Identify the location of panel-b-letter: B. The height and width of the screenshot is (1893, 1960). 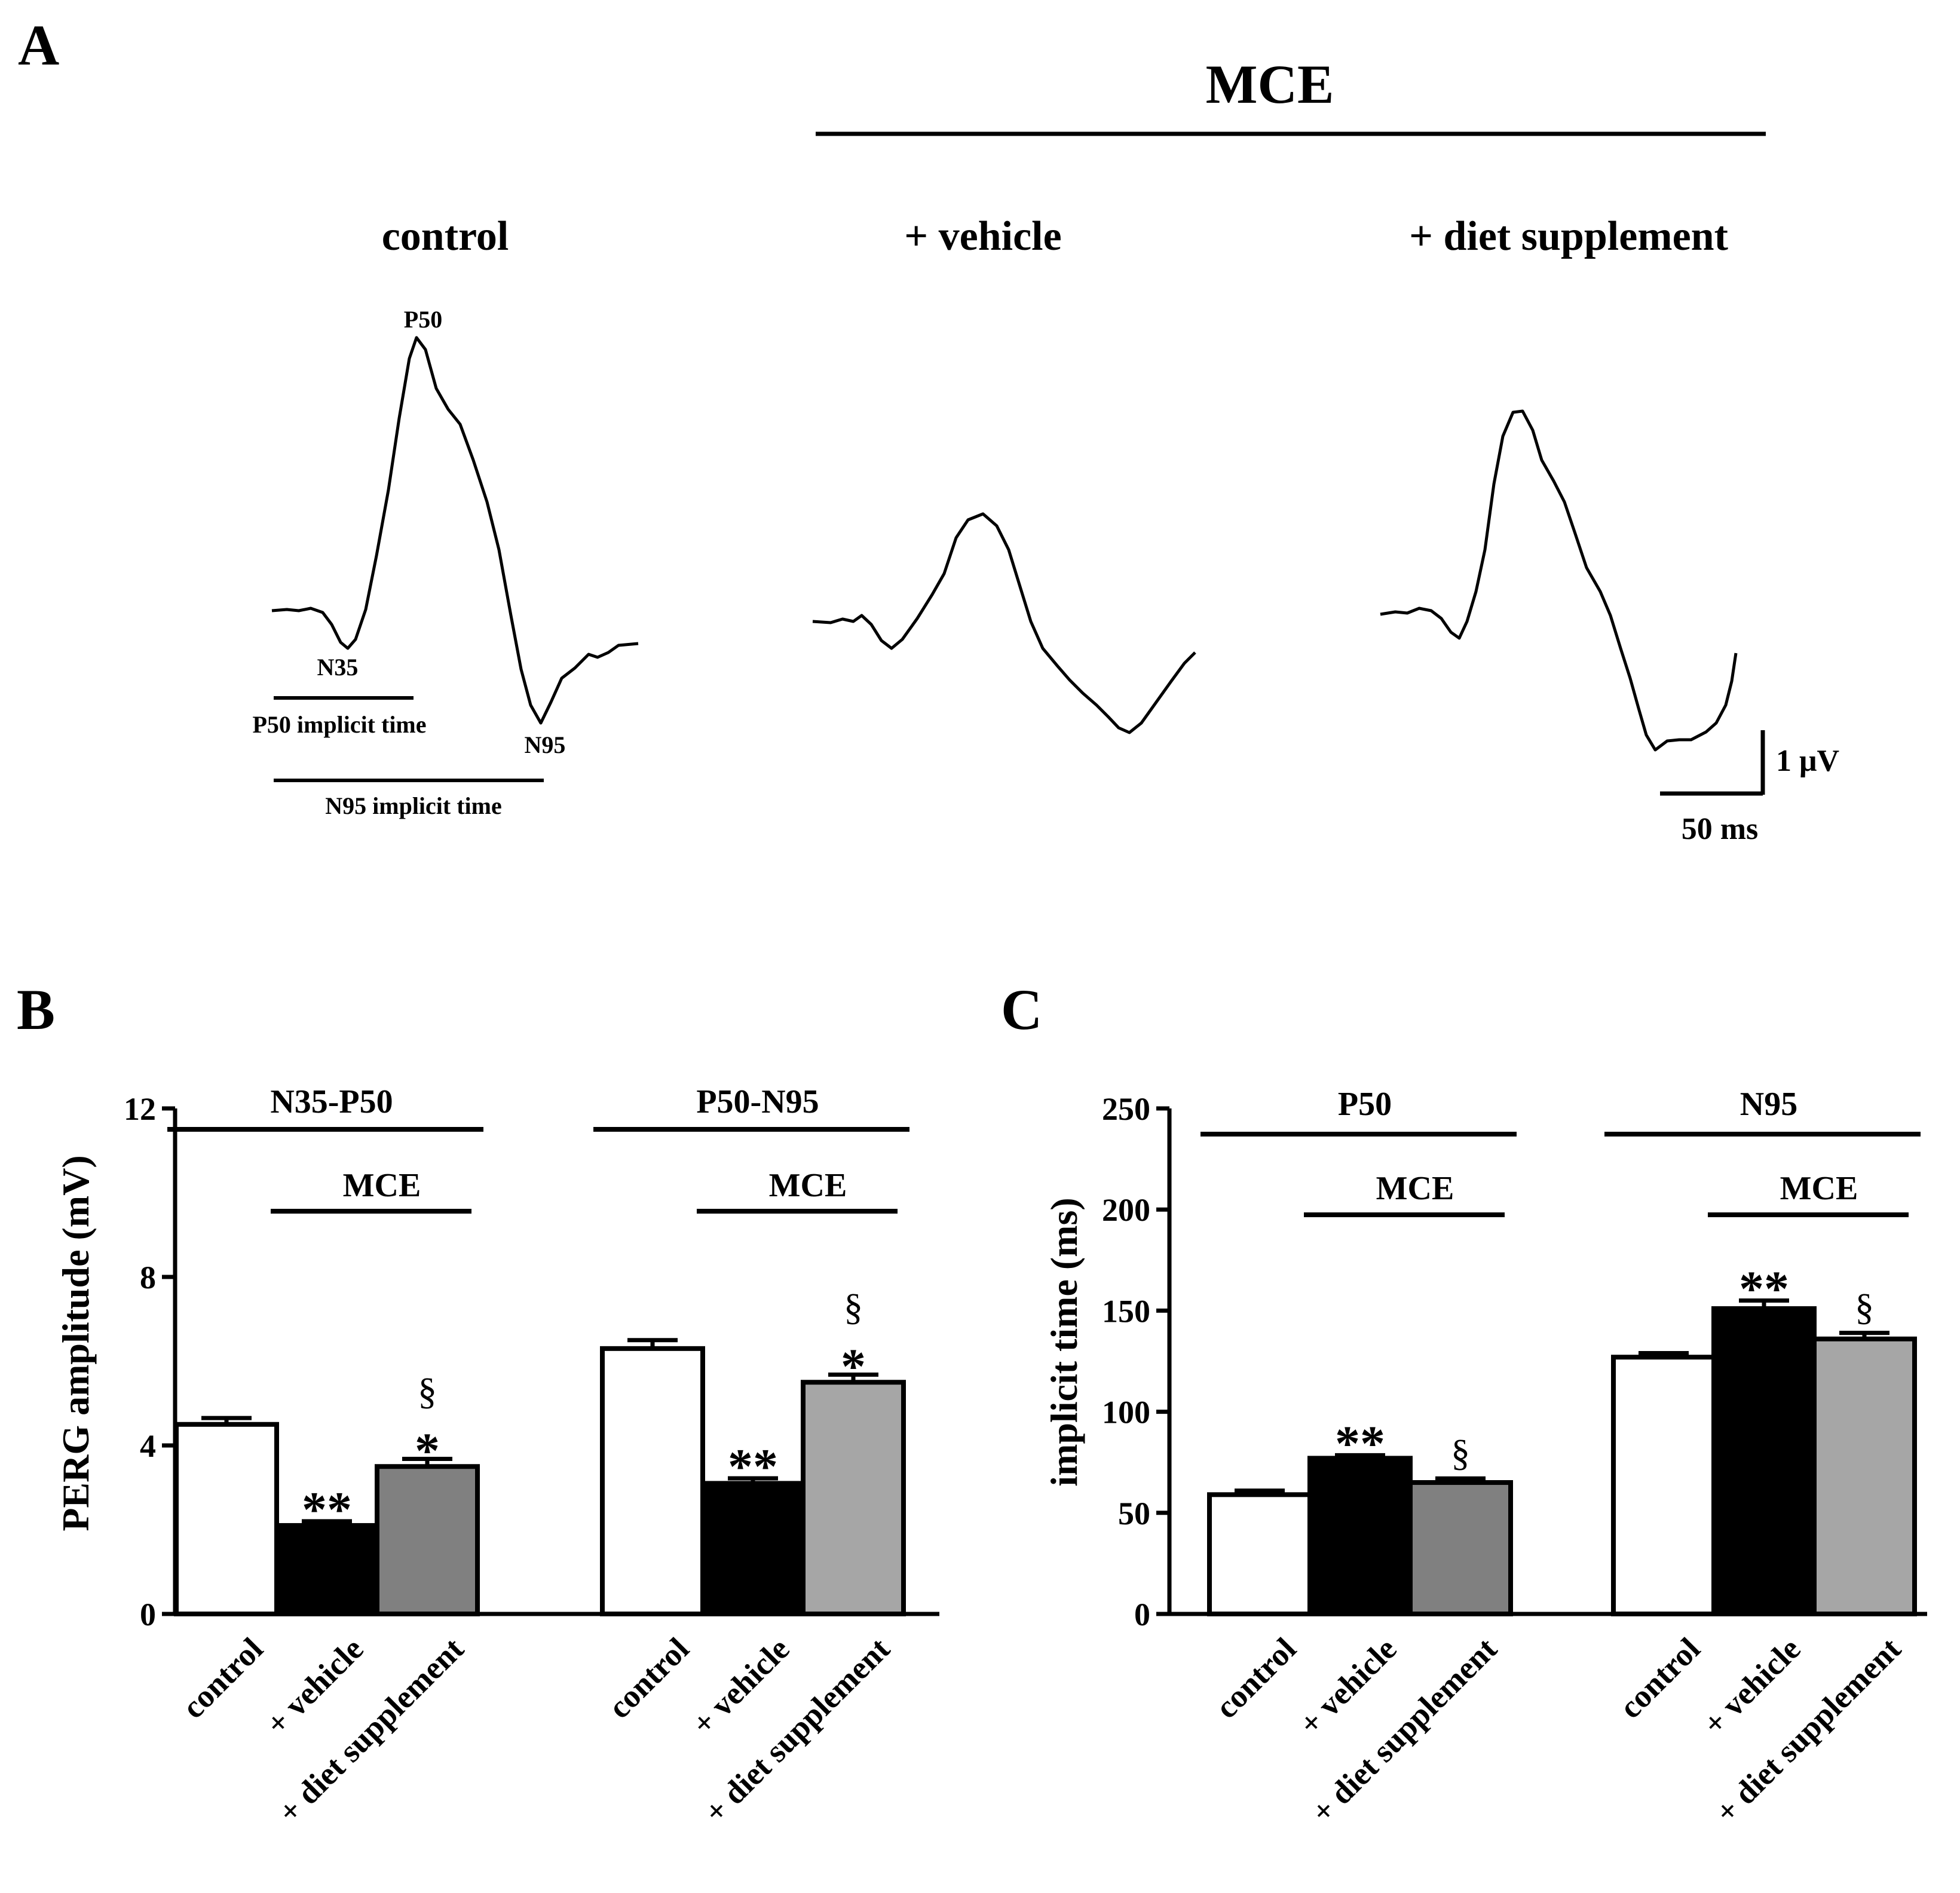
(36, 1010).